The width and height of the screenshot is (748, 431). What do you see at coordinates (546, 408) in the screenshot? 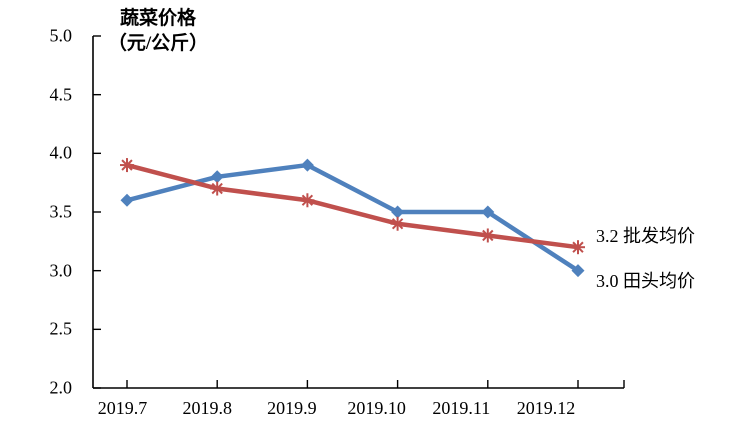
I see `x-tick-label: 2019.12` at bounding box center [546, 408].